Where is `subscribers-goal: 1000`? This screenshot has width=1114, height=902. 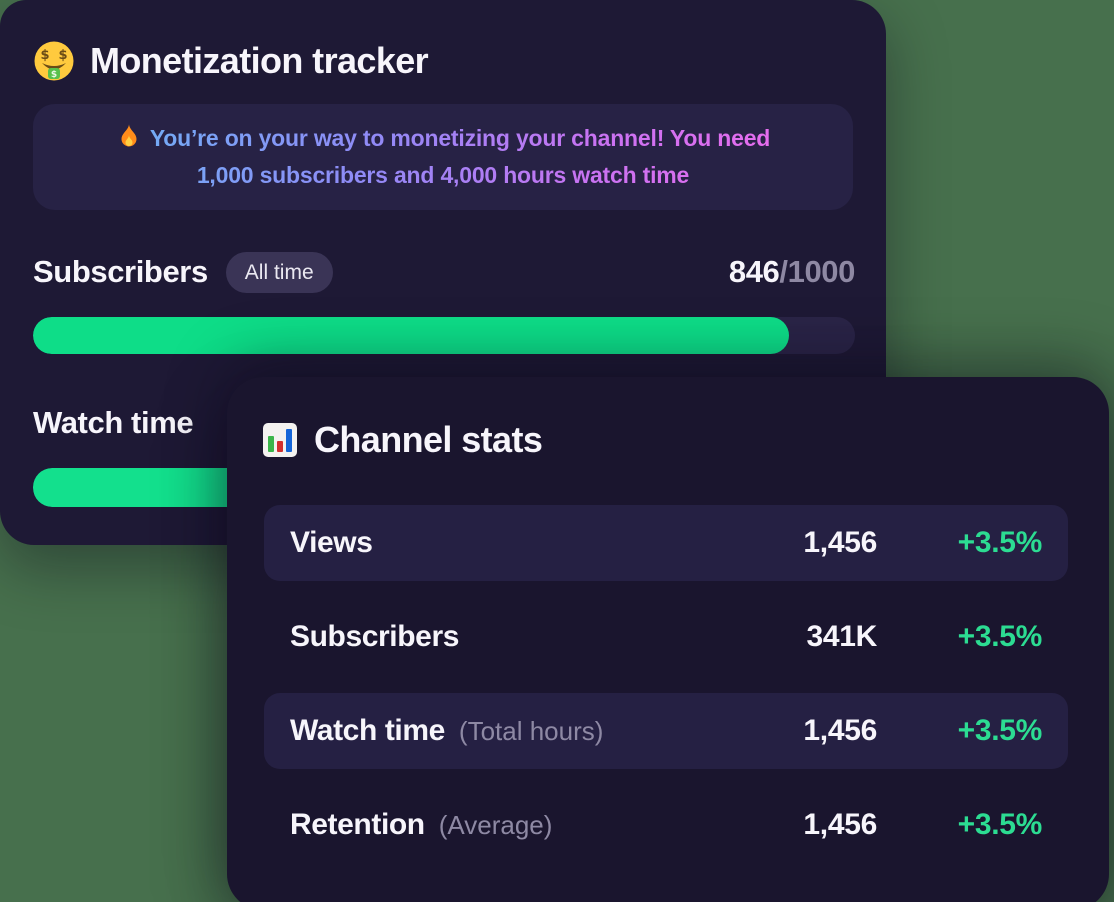
subscribers-goal: 1000 is located at coordinates (821, 271).